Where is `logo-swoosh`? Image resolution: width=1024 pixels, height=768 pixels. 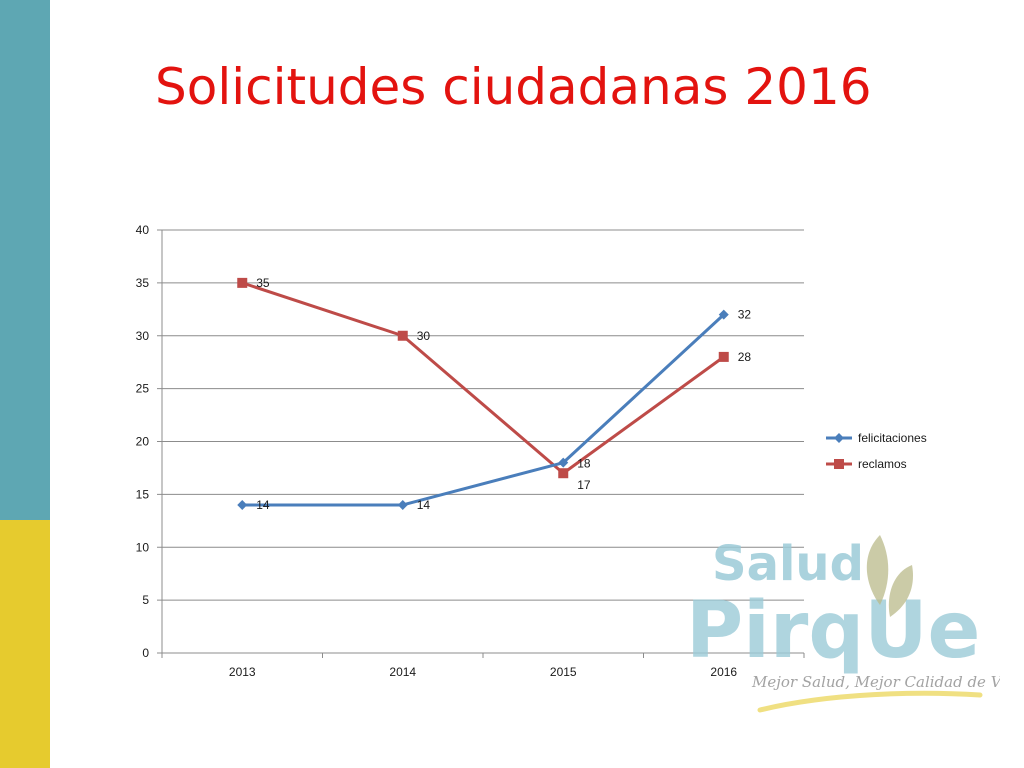 logo-swoosh is located at coordinates (870, 701).